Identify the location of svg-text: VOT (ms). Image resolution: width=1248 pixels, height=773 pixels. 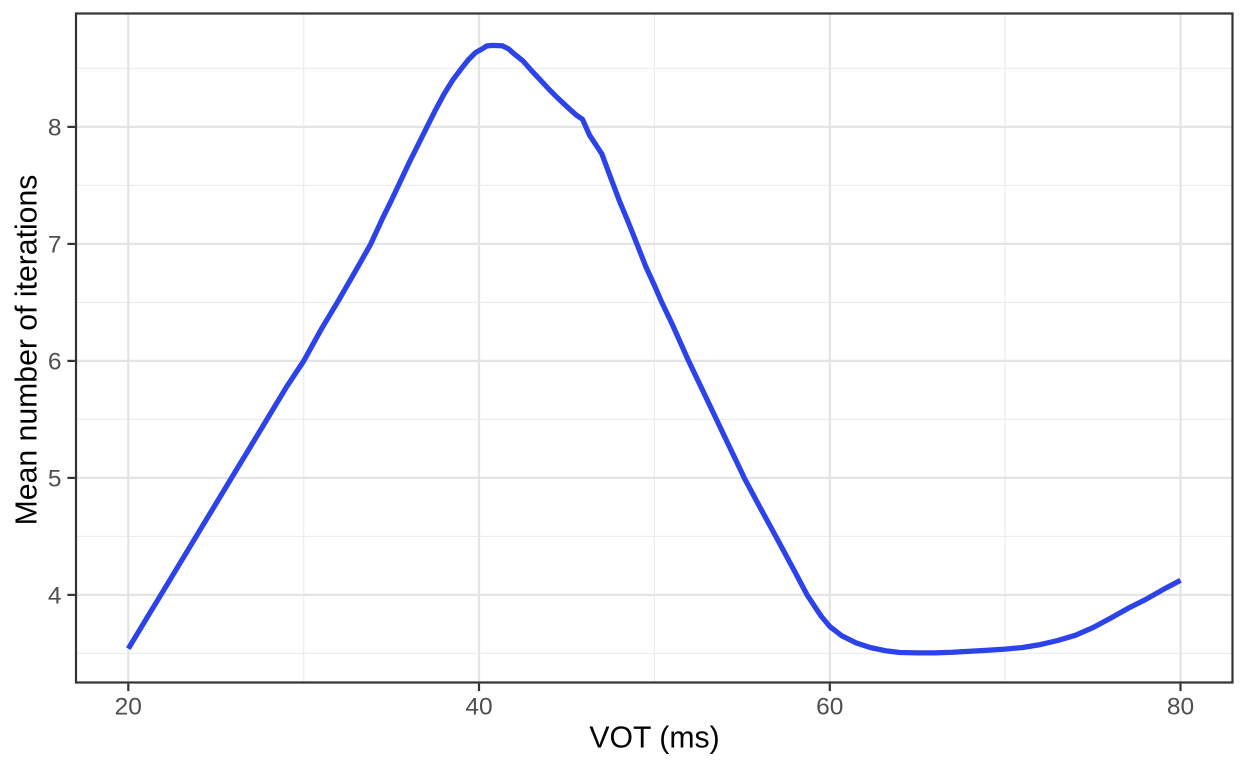
(654, 737).